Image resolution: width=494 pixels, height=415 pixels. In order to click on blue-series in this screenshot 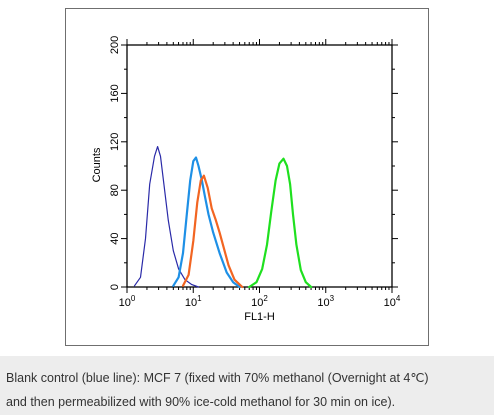, I will do `click(206, 222)`.